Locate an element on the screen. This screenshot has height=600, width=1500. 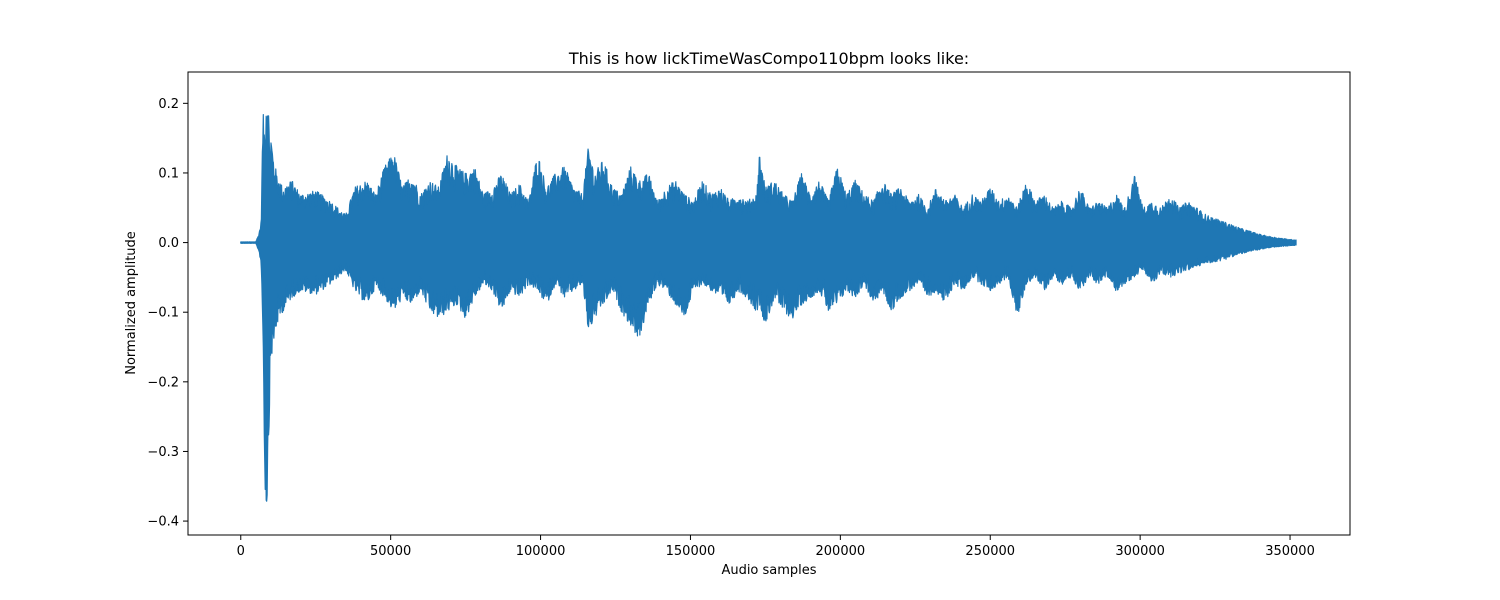
y-axis-ticks: 0.2 0.1 0.0 −0.1 −0.2 −0.3 −0.4 is located at coordinates (167, 313).